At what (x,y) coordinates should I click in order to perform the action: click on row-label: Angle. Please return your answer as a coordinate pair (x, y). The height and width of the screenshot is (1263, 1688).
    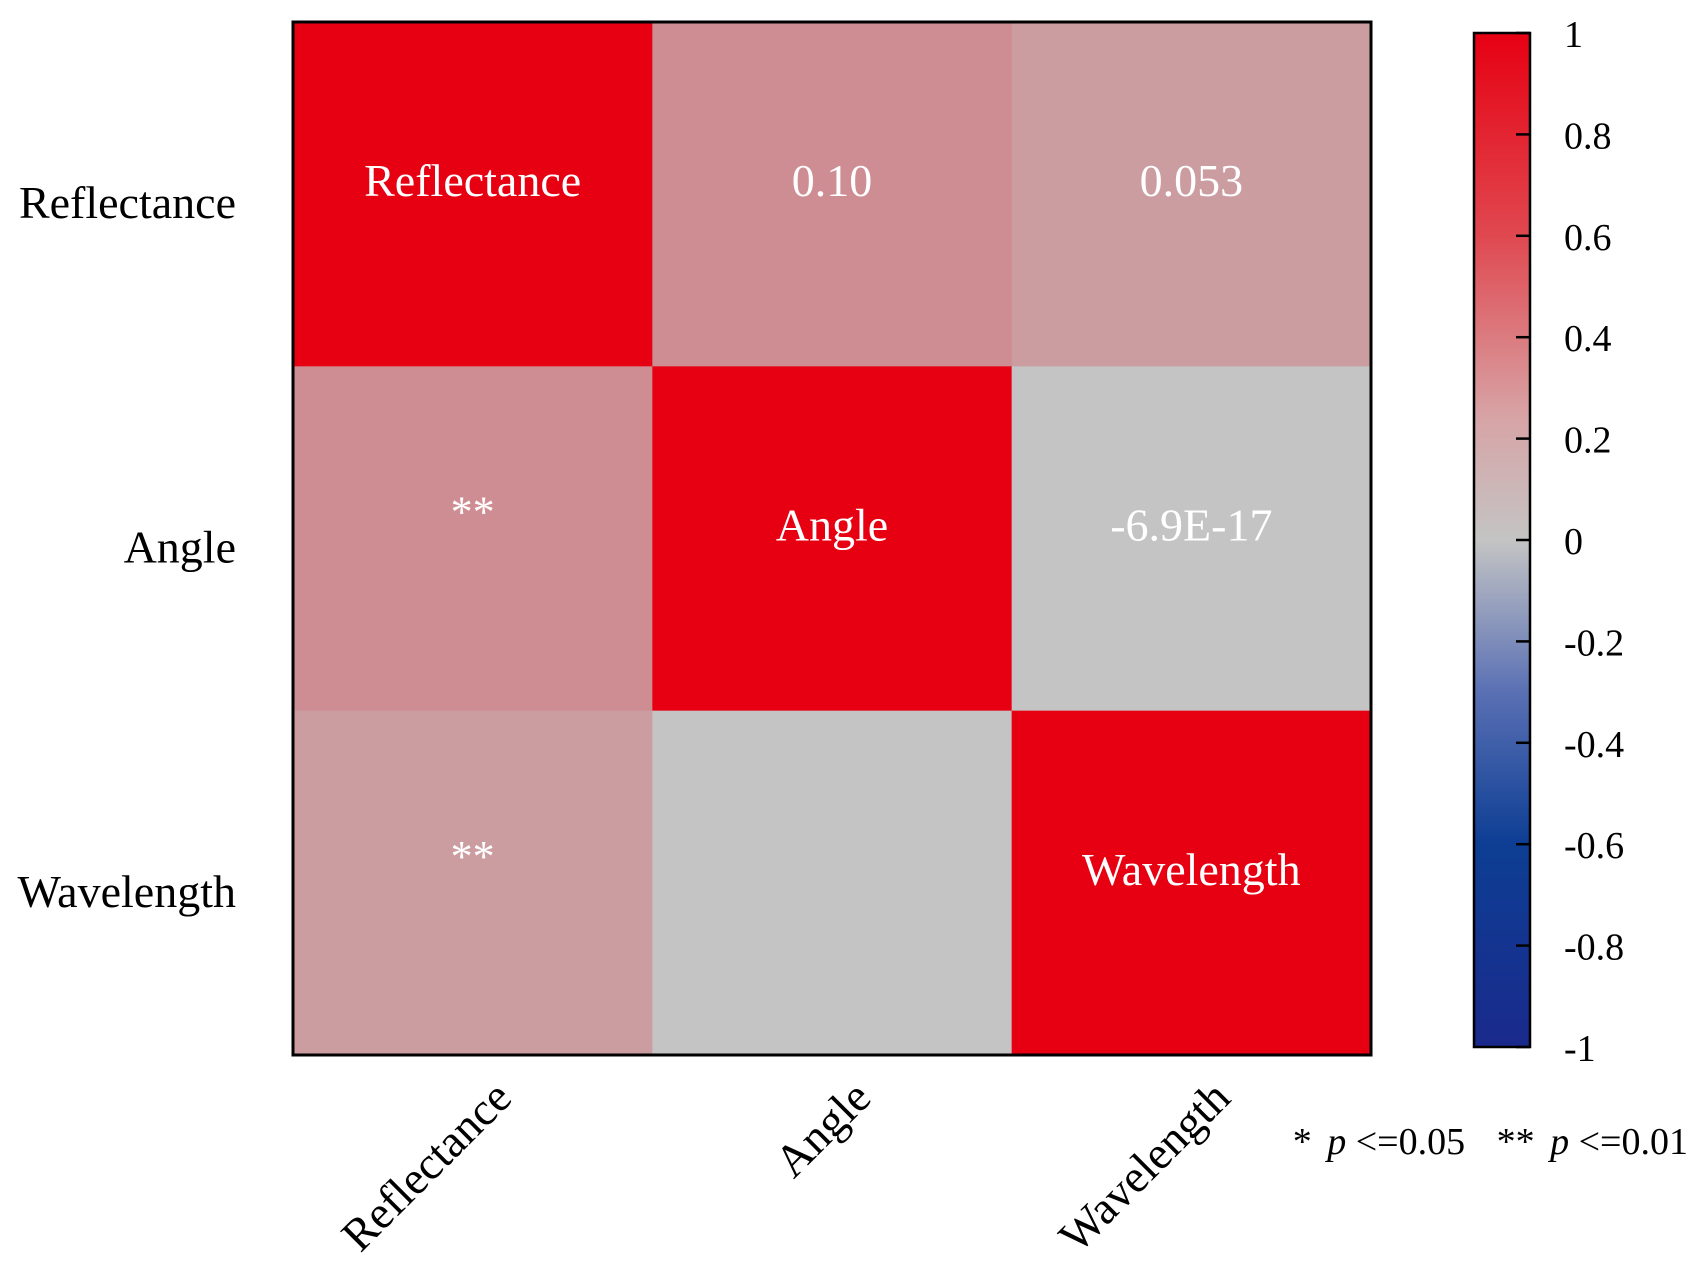
    Looking at the image, I should click on (180, 547).